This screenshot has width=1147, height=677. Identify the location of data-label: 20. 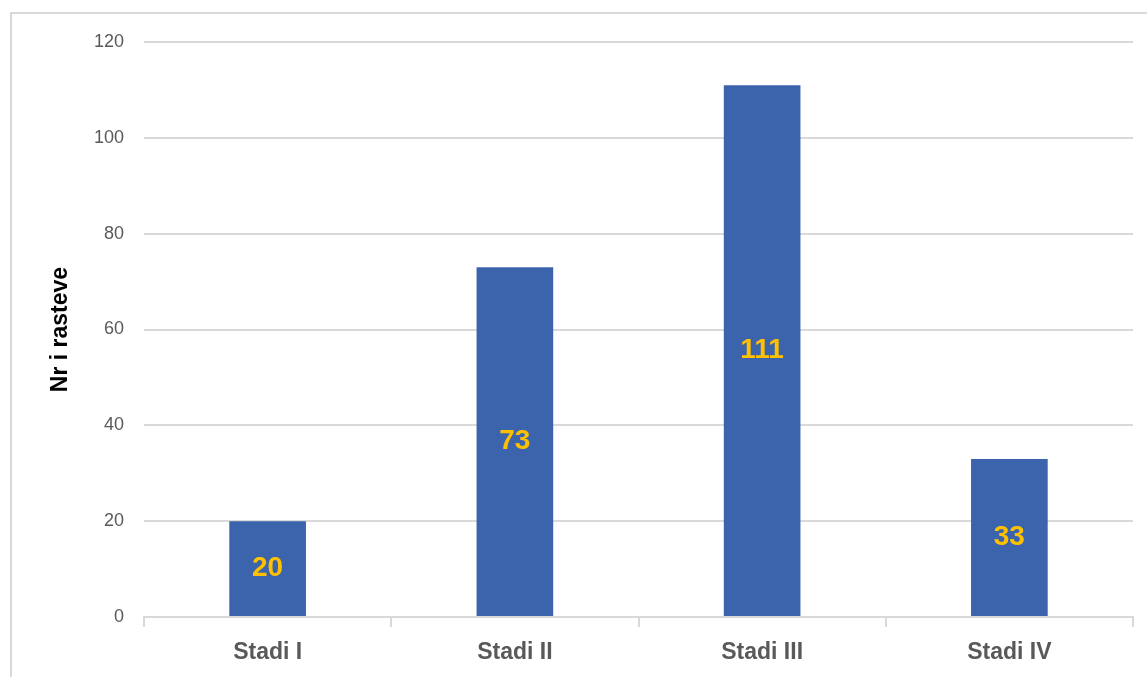
(268, 567).